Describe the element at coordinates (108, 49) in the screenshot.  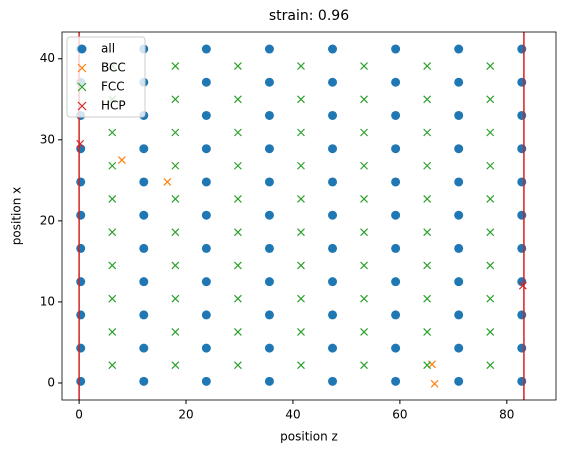
I see `legend-label: all` at that location.